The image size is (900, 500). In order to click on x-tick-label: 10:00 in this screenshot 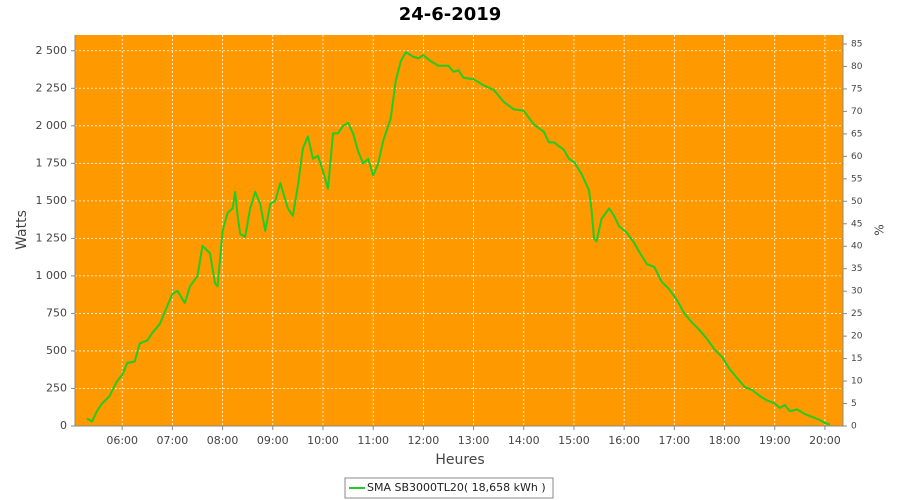, I will do `click(323, 440)`.